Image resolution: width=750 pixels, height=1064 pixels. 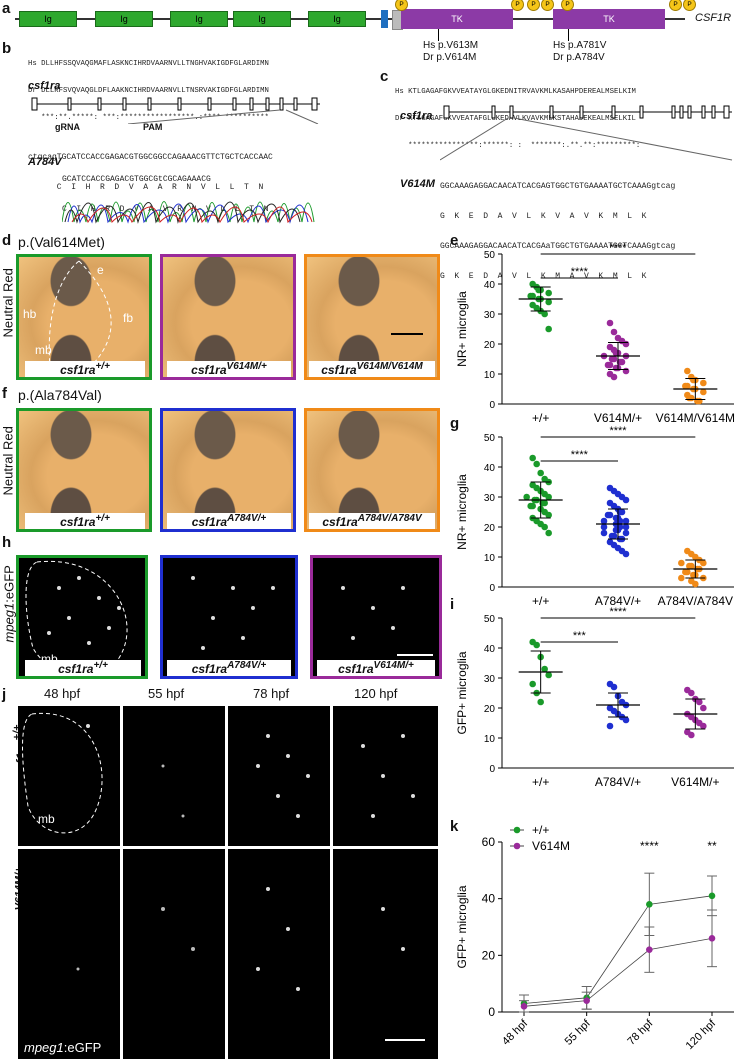 What do you see at coordinates (63, 1047) in the screenshot?
I see `reporter-label-j: mpeg1:eGFP` at bounding box center [63, 1047].